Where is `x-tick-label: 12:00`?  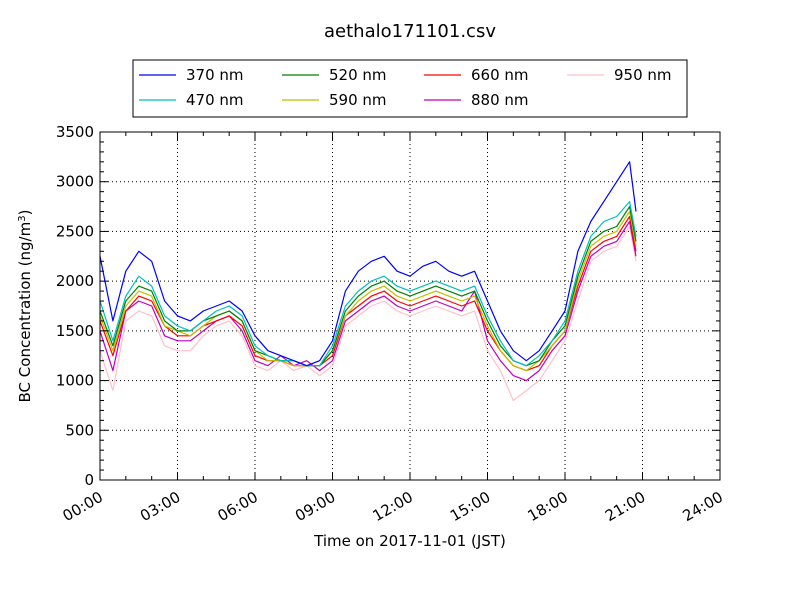 x-tick-label: 12:00 is located at coordinates (393, 506).